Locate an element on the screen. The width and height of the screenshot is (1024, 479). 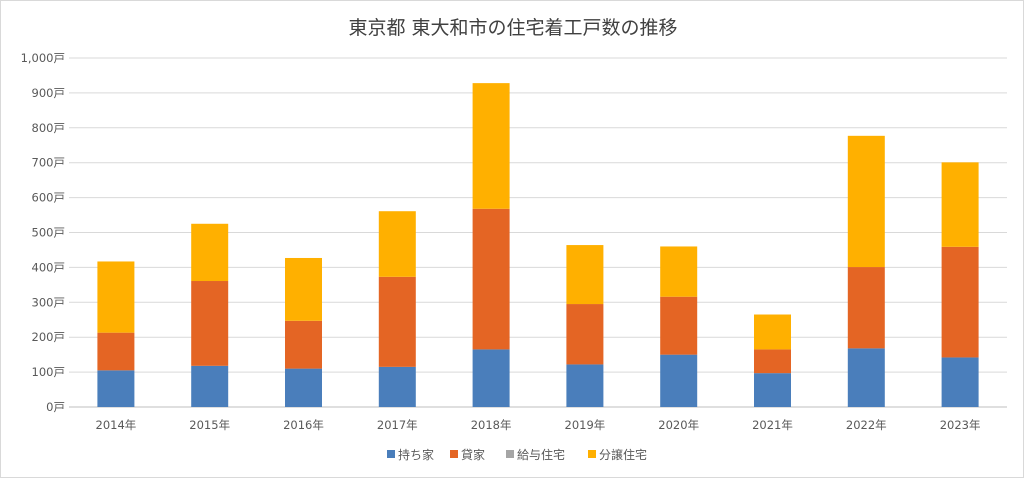
x-tick-label: 2020年 is located at coordinates (678, 425).